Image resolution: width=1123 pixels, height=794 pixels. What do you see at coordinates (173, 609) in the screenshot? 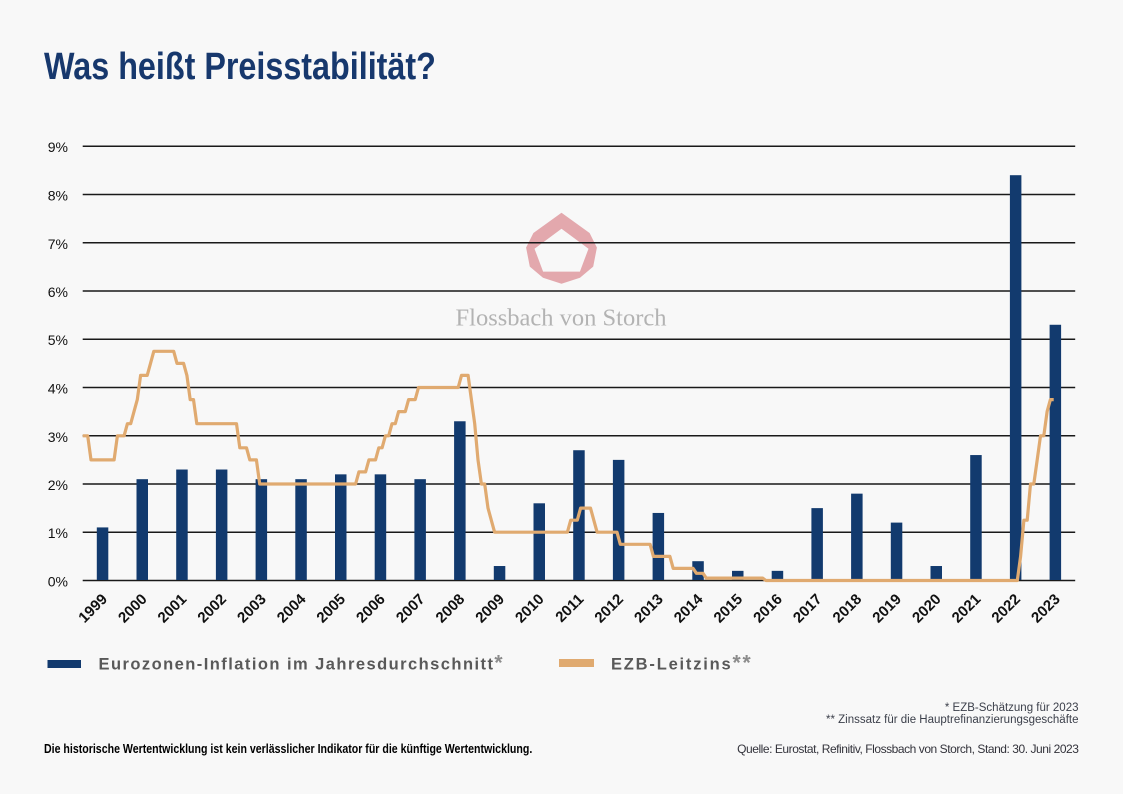
I see `svg-text: 2001` at bounding box center [173, 609].